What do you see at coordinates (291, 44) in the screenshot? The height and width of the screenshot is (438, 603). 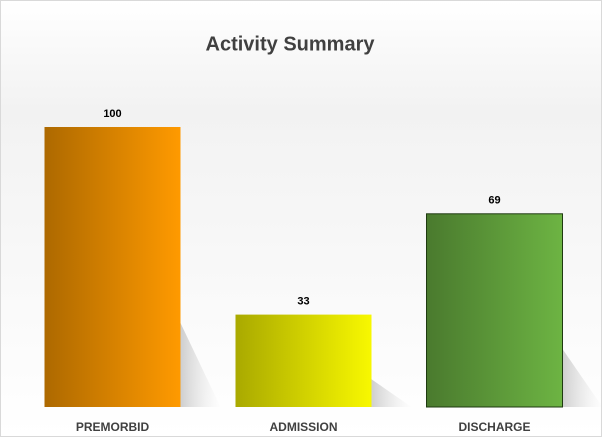 I see `chart-title: Activity Summary` at bounding box center [291, 44].